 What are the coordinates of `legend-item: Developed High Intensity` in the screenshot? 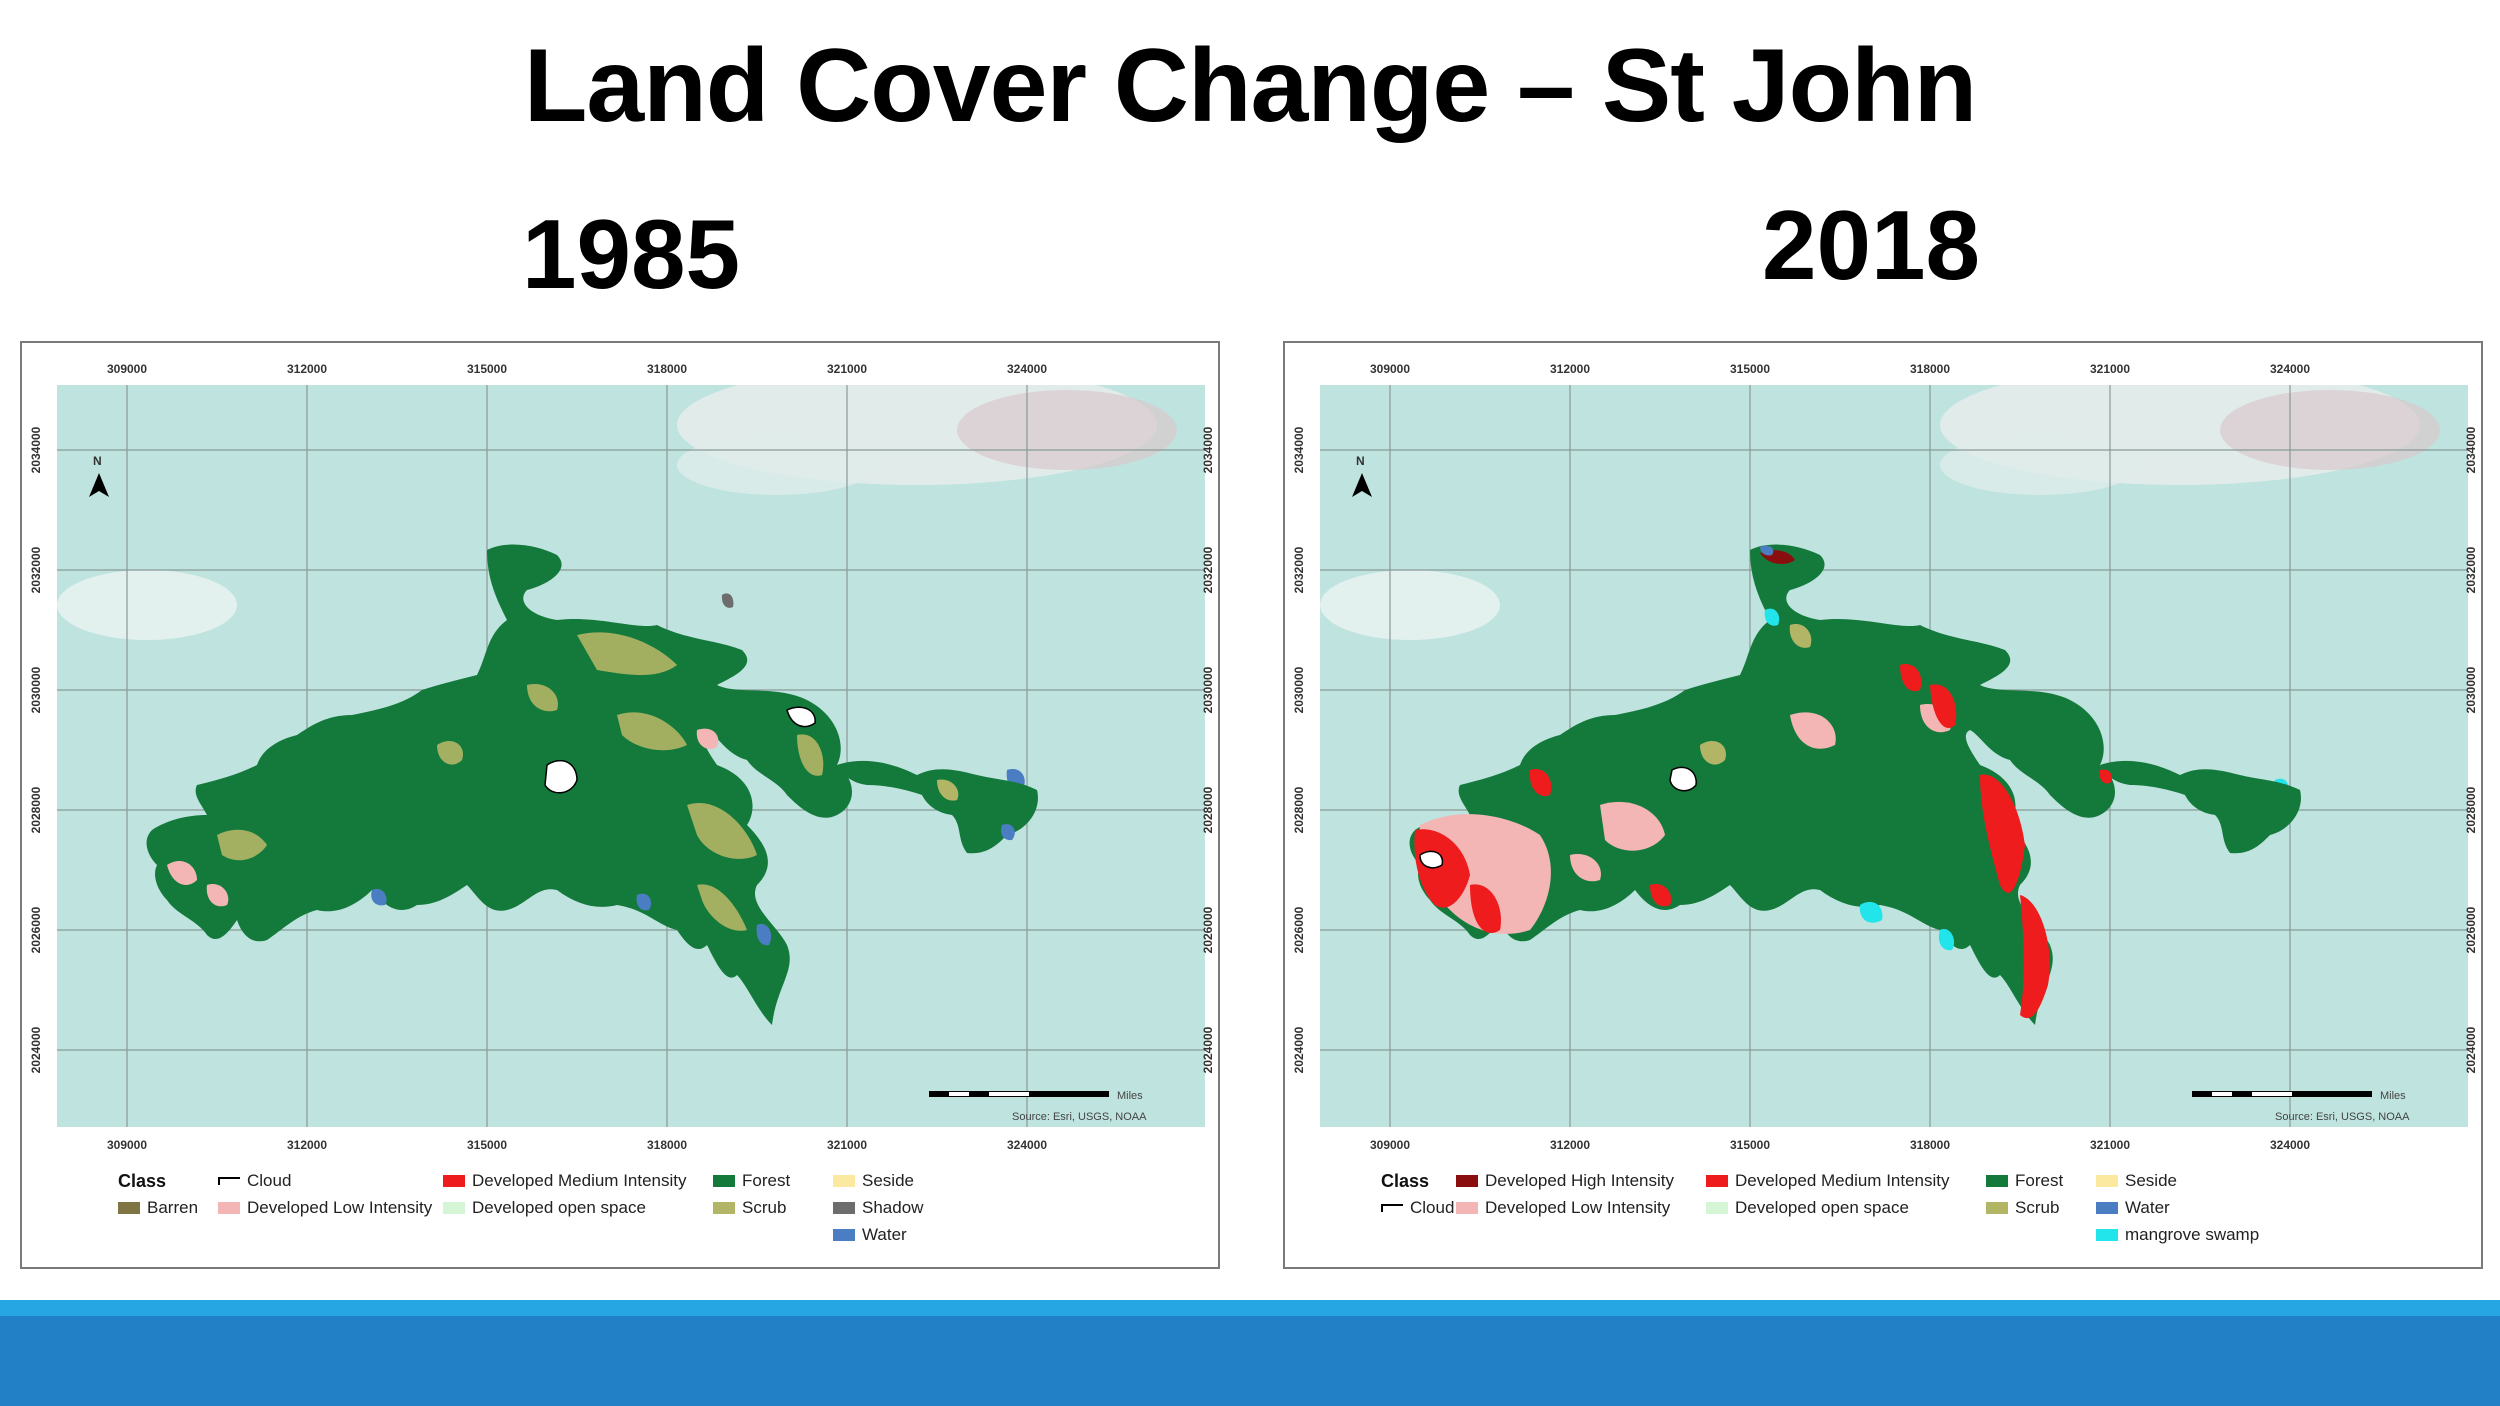 It's located at (1565, 1181).